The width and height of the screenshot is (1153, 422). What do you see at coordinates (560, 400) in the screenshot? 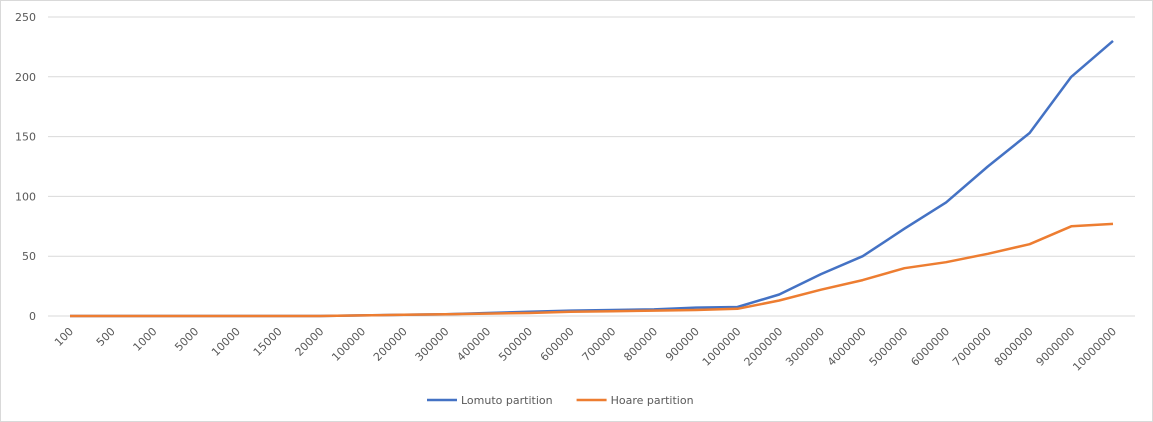
I see `legend: Lomuto partition Hoare partition` at bounding box center [560, 400].